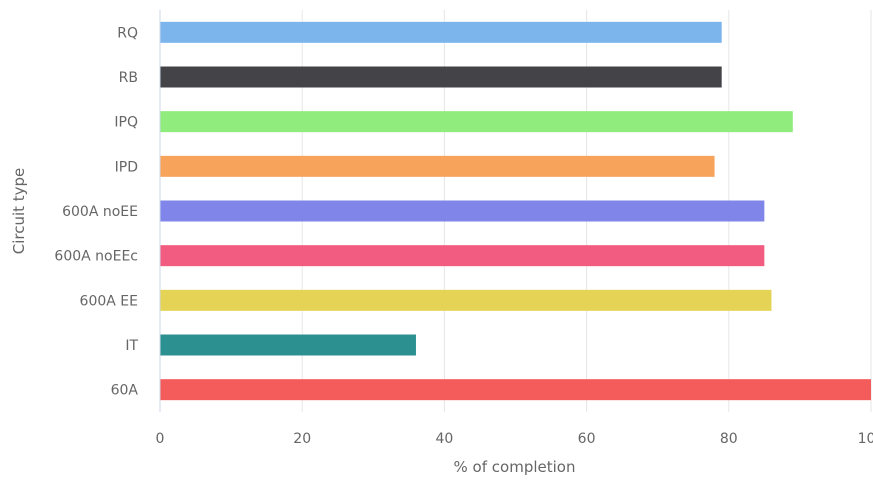 The width and height of the screenshot is (873, 483). I want to click on x-axis-title: % of completion, so click(515, 467).